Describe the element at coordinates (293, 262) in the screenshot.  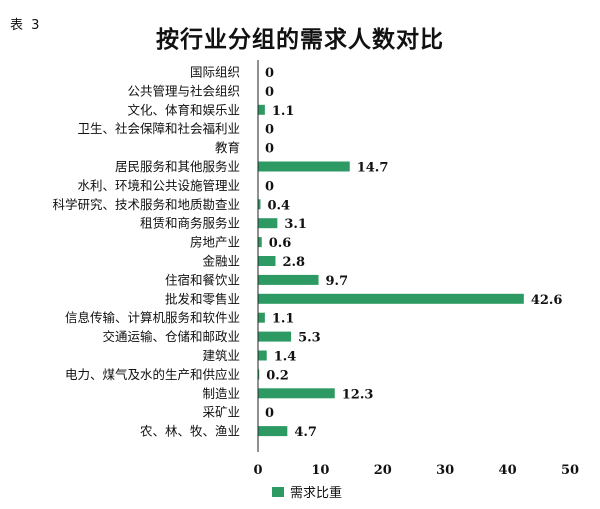
I see `data-label: 2.8` at that location.